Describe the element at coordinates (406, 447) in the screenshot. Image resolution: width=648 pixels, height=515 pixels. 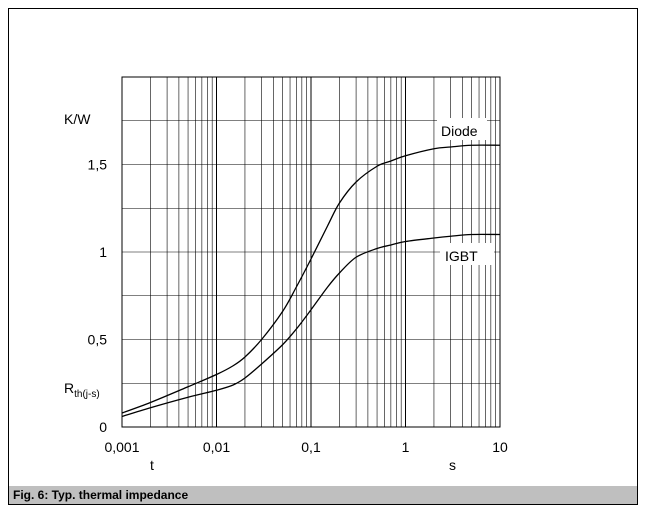
I see `x-tick-label: 1` at that location.